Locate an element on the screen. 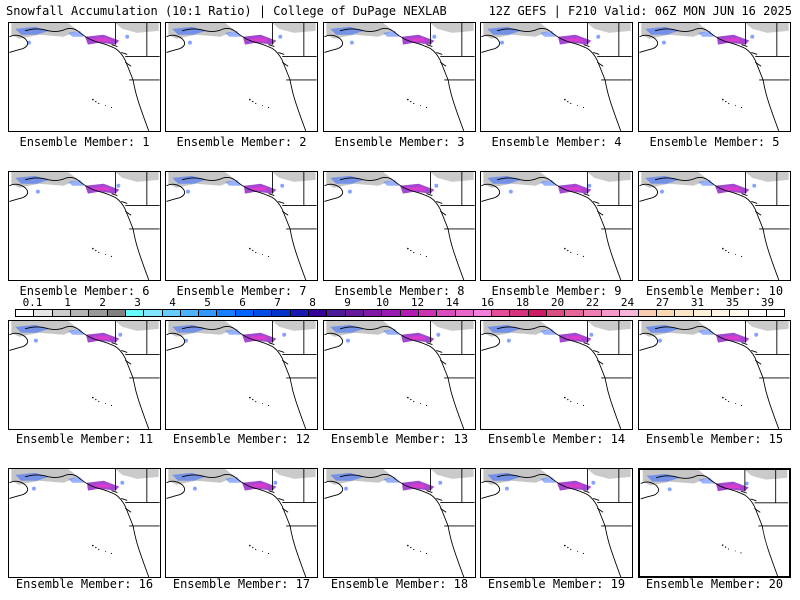 This screenshot has width=800, height=600. colorbar-tick-label: 7 is located at coordinates (277, 302).